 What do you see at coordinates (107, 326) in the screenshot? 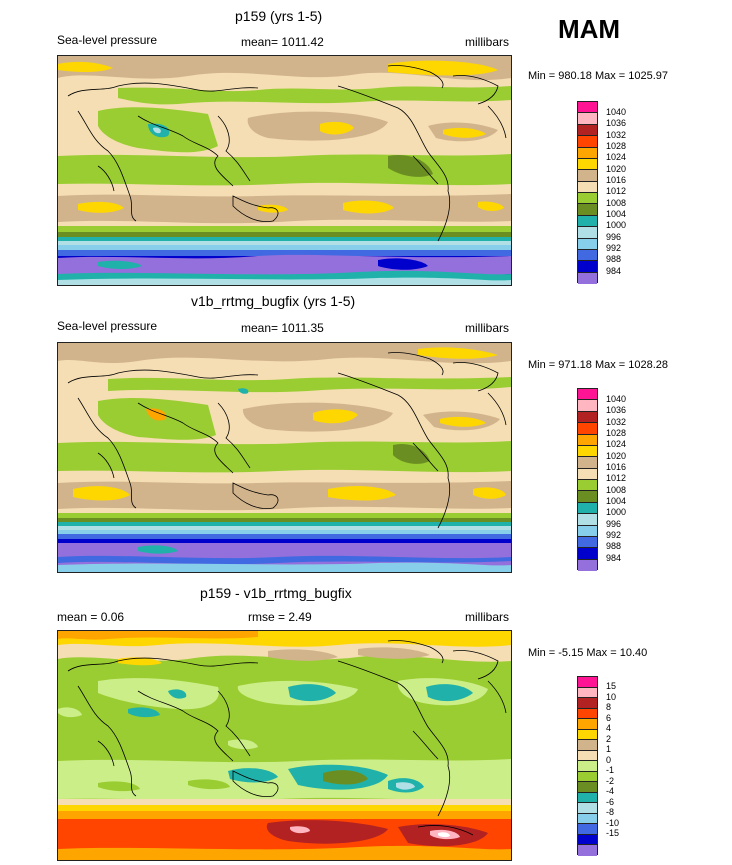
I see `panel-2-variable-label: Sea-level pressure` at bounding box center [107, 326].